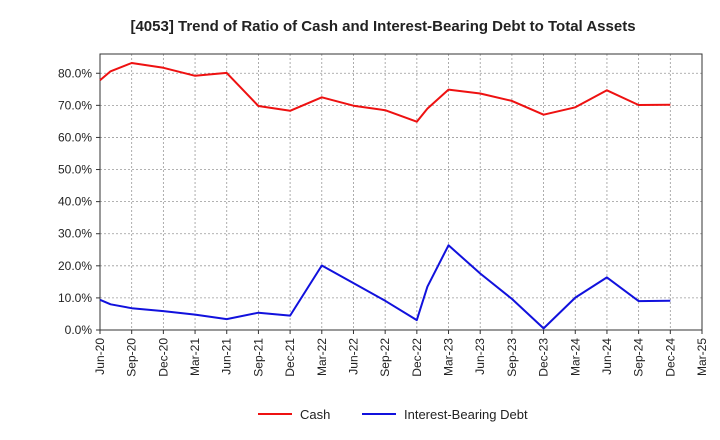 This screenshot has height=440, width=720. Describe the element at coordinates (163, 357) in the screenshot. I see `x-tick-label: Dec-20` at that location.